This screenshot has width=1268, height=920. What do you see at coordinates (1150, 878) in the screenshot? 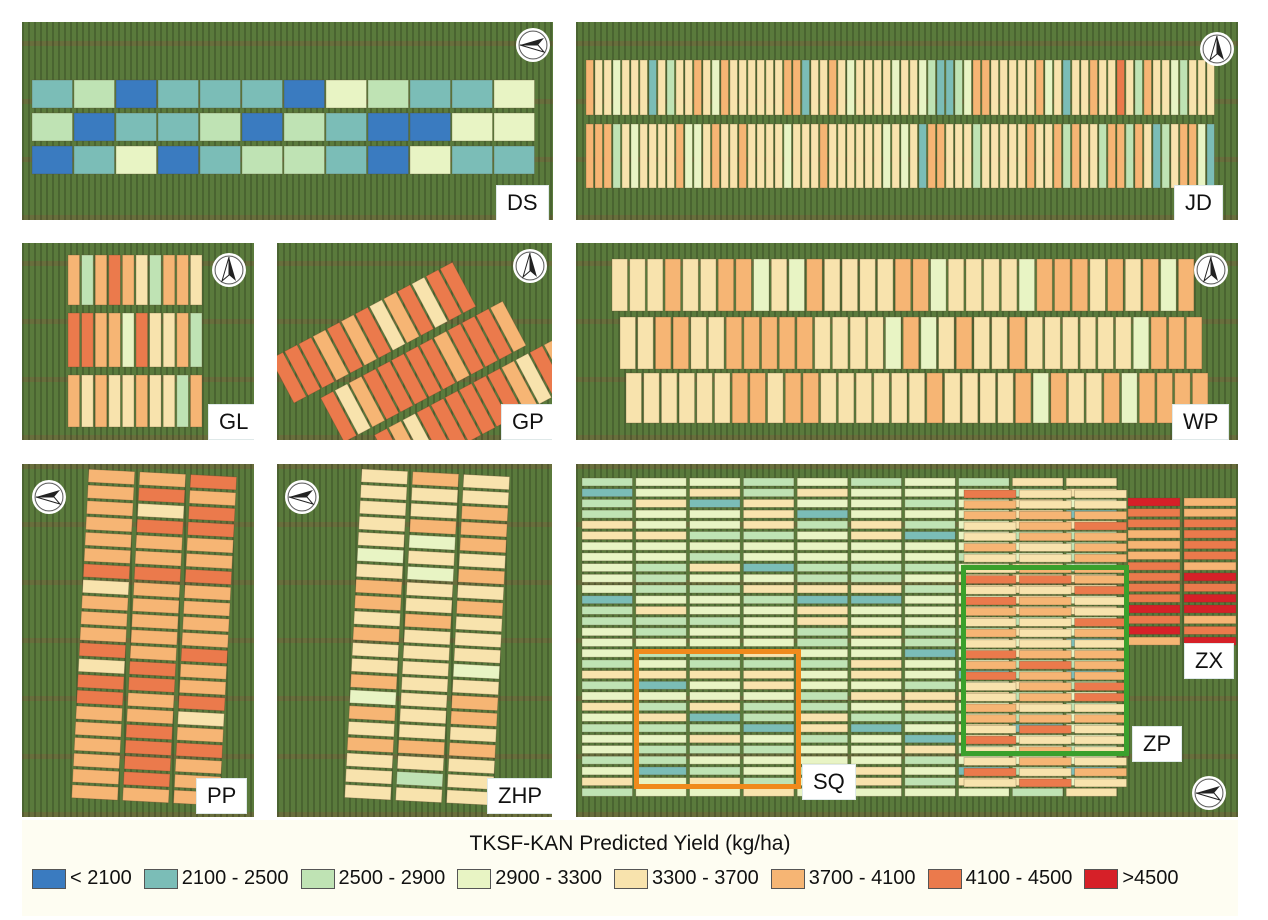
I see `legend-label: >4500` at bounding box center [1150, 878].